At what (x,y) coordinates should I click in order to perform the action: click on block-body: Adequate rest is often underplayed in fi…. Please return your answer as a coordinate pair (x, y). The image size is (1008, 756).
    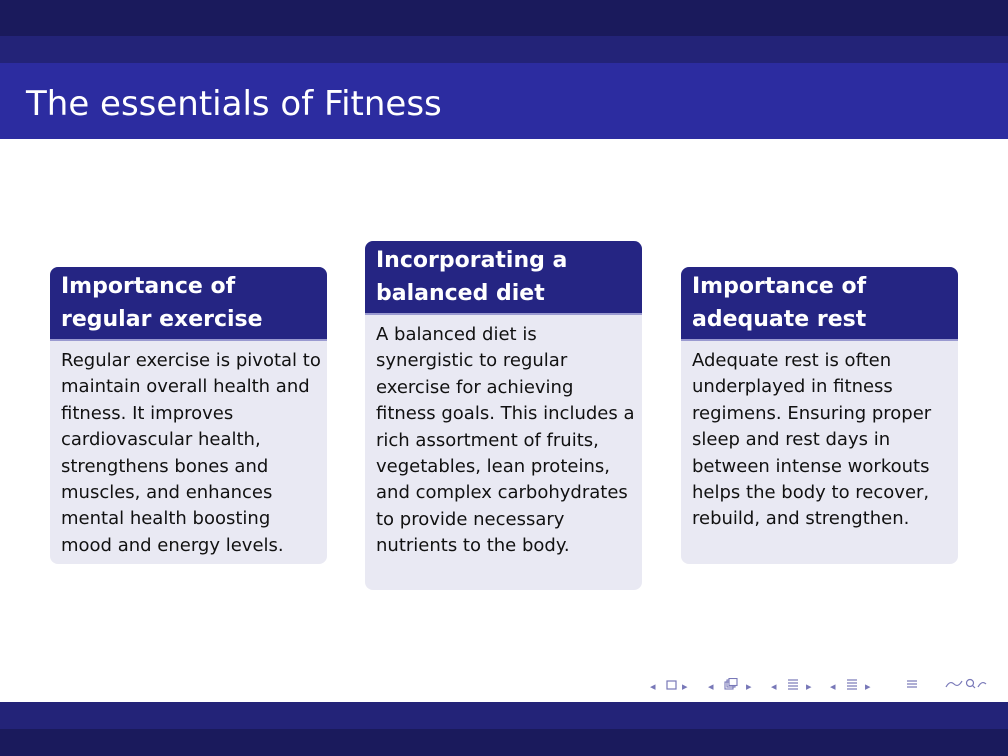
    Looking at the image, I should click on (812, 440).